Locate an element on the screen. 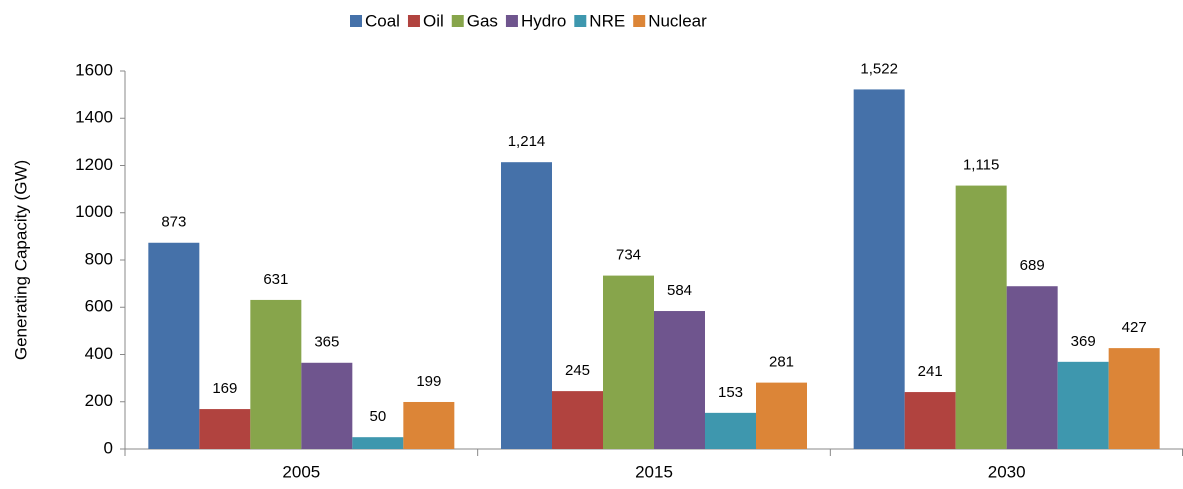 Image resolution: width=1183 pixels, height=489 pixels. data-label: 50 is located at coordinates (377, 416).